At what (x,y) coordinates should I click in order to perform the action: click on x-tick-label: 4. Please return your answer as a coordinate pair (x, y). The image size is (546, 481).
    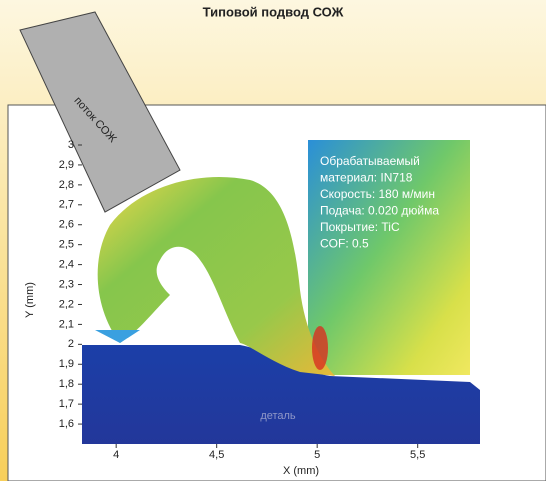
    Looking at the image, I should click on (116, 455).